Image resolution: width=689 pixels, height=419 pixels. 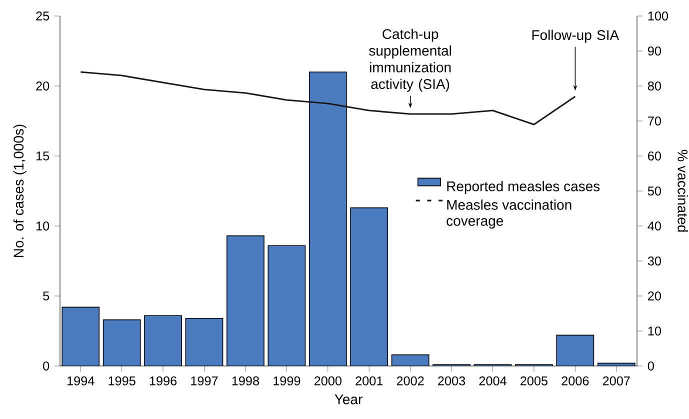 I want to click on y-tick-label: 5, so click(x=46, y=296).